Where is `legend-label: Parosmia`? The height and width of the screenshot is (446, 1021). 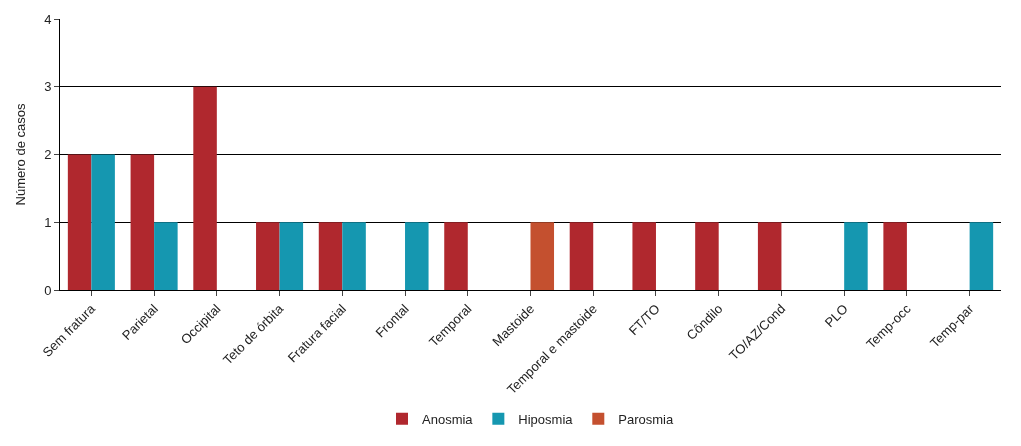
legend-label: Parosmia is located at coordinates (646, 419).